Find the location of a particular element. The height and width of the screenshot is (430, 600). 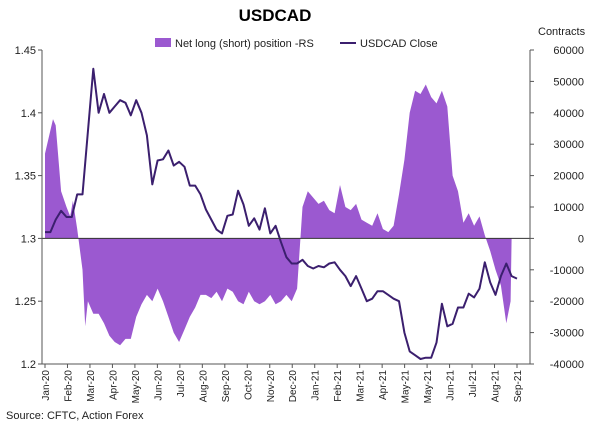

right-tick-label: 0 is located at coordinates (581, 239).